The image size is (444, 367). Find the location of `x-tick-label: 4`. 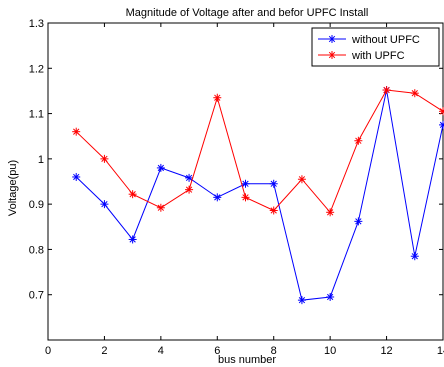

x-tick-label: 4 is located at coordinates (161, 351).